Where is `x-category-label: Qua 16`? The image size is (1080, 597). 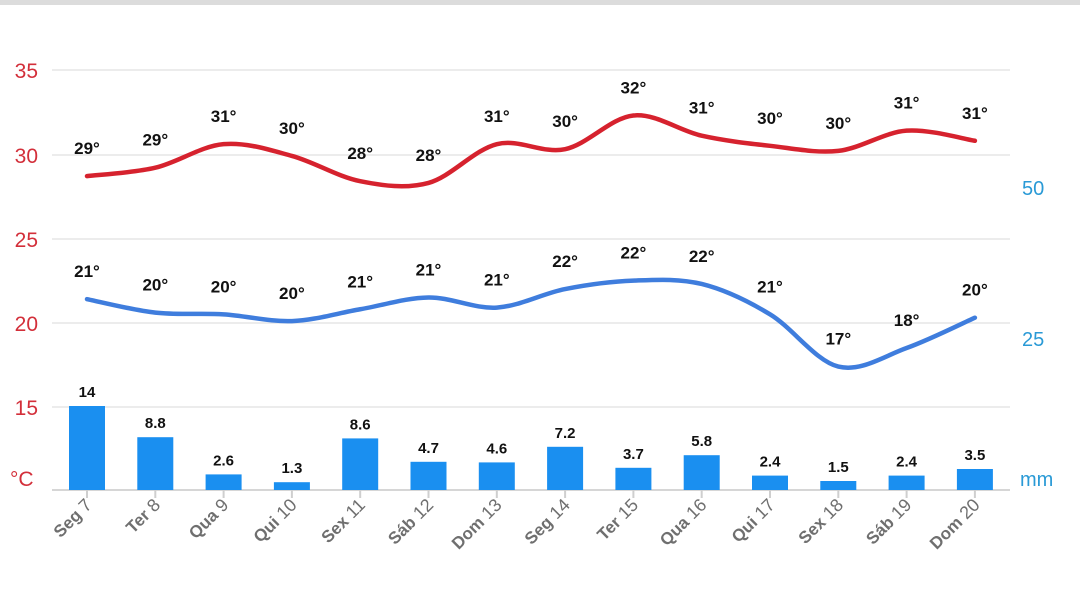 x-category-label: Qua 16 is located at coordinates (682, 522).